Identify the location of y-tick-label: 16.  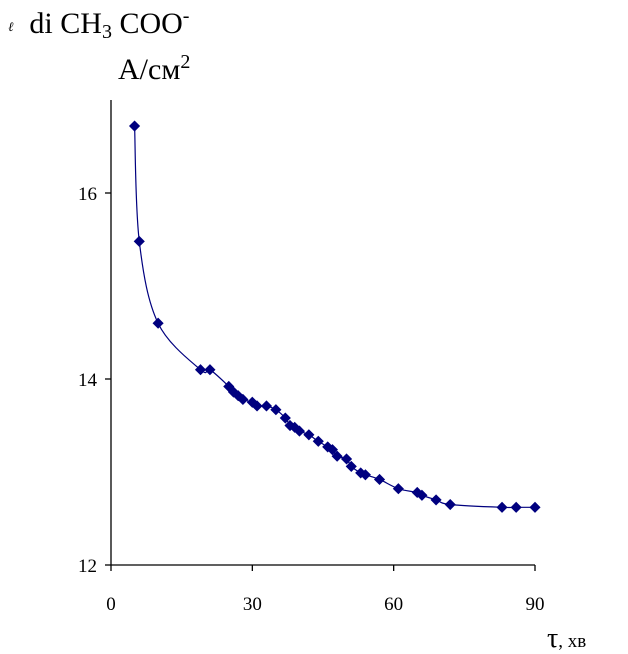
(87, 194).